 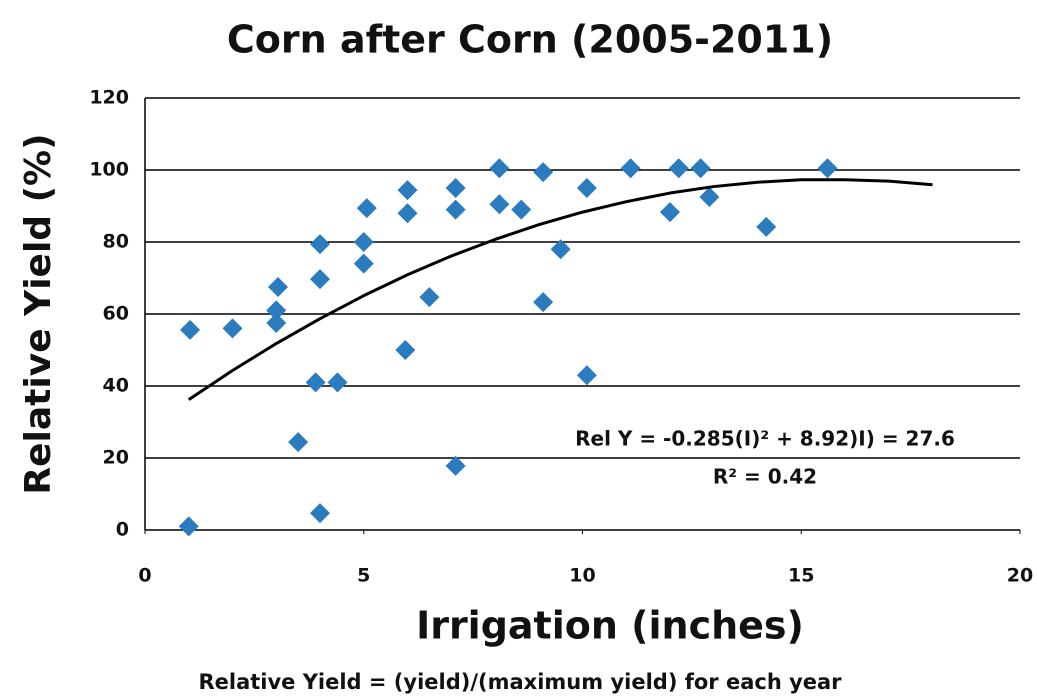 I want to click on chart-title: Corn after Corn (2005-2011), so click(x=530, y=40).